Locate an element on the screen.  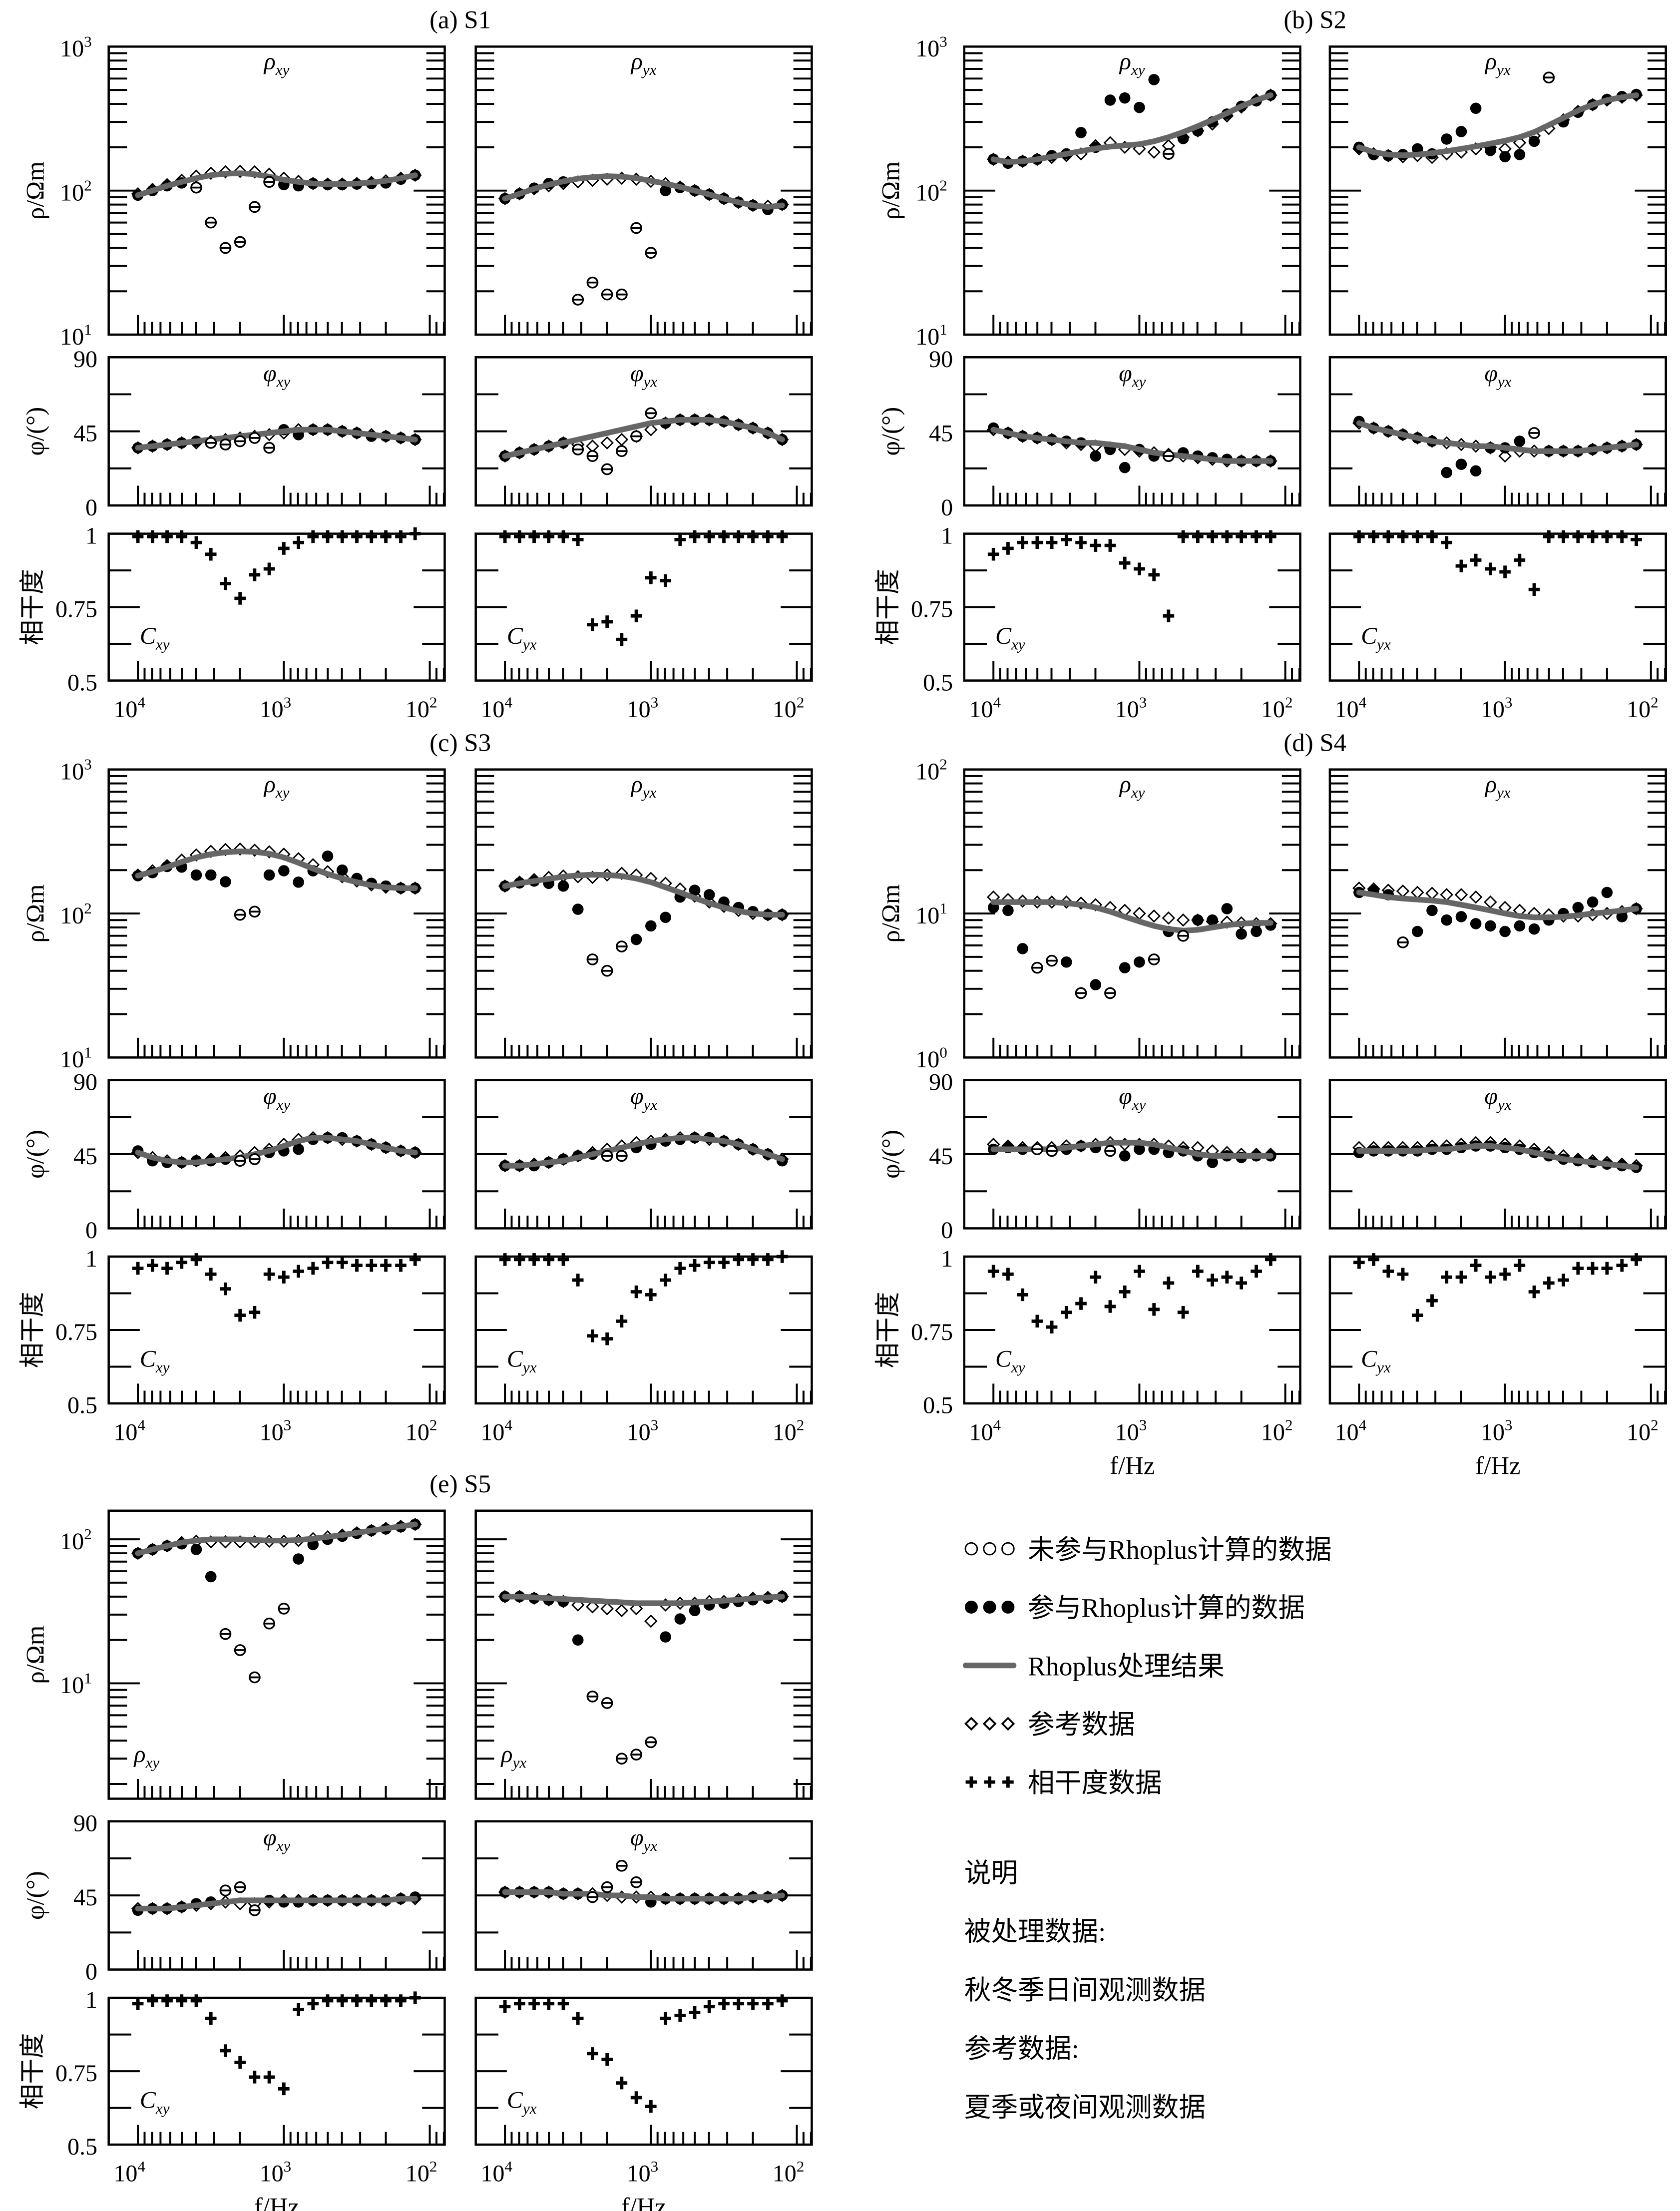
rho-axis-title: ρ/Ωm is located at coordinates (891, 190).